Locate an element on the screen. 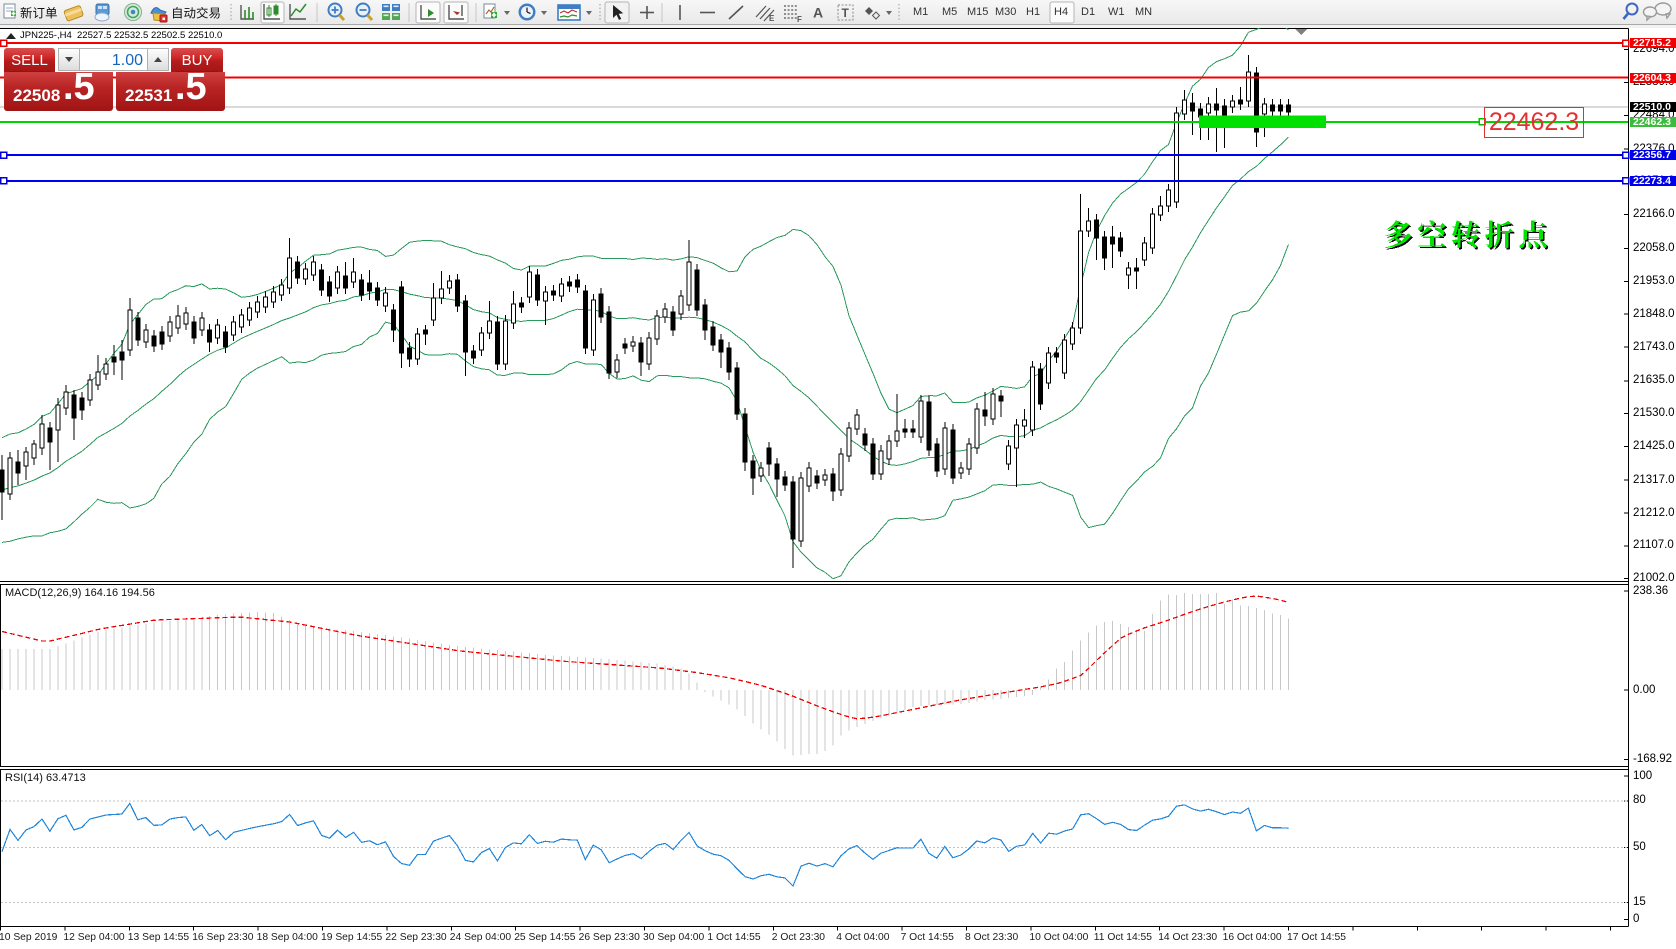 The height and width of the screenshot is (949, 1676). svg-text: T is located at coordinates (846, 13).